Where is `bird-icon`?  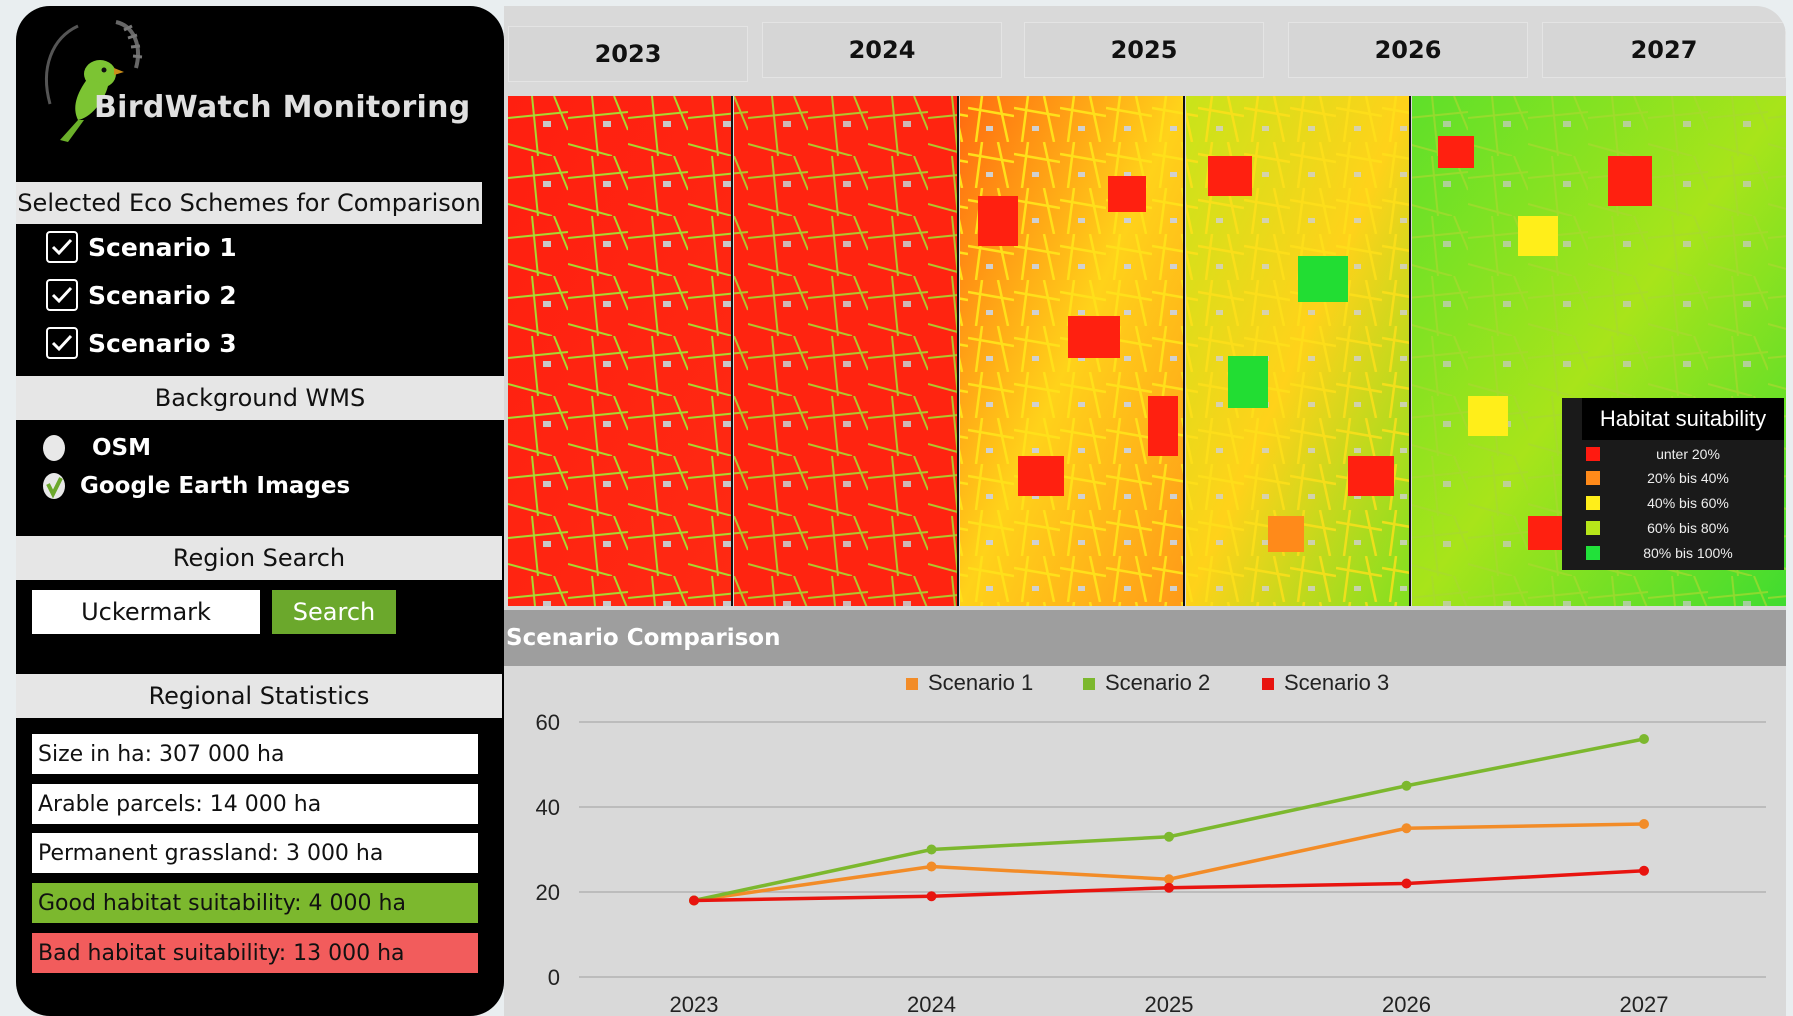
bird-icon is located at coordinates (94, 81).